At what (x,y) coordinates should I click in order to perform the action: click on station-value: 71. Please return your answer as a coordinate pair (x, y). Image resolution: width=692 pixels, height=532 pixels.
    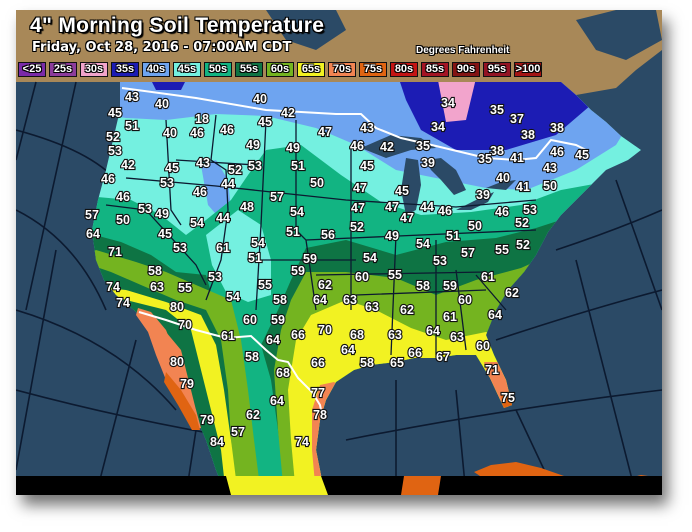
    Looking at the image, I should click on (115, 252).